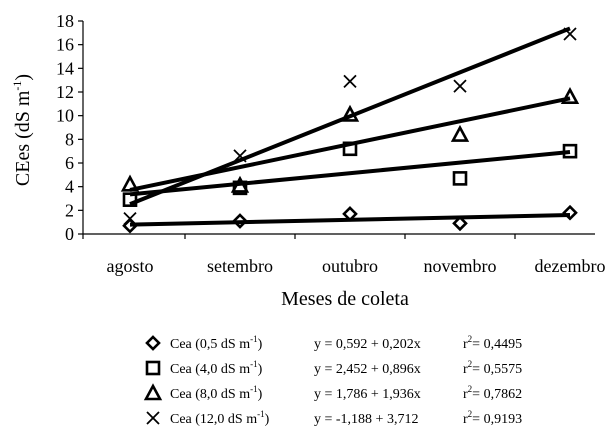  What do you see at coordinates (65, 45) in the screenshot?
I see `y-tick-label: 16` at bounding box center [65, 45].